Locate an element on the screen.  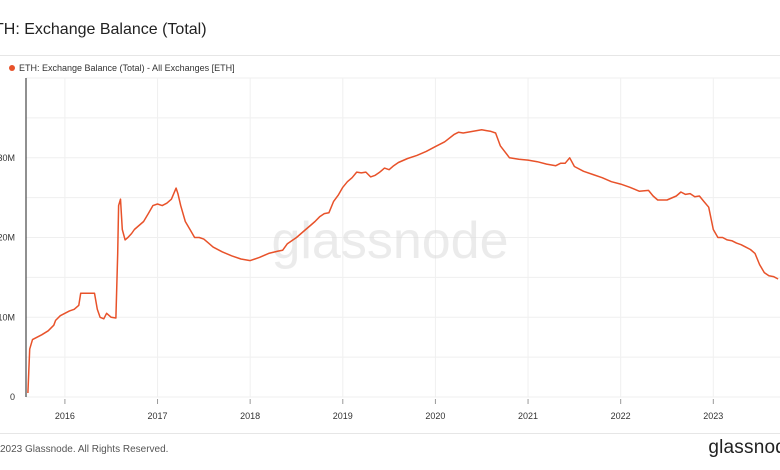
footer-divider is located at coordinates (390, 433).